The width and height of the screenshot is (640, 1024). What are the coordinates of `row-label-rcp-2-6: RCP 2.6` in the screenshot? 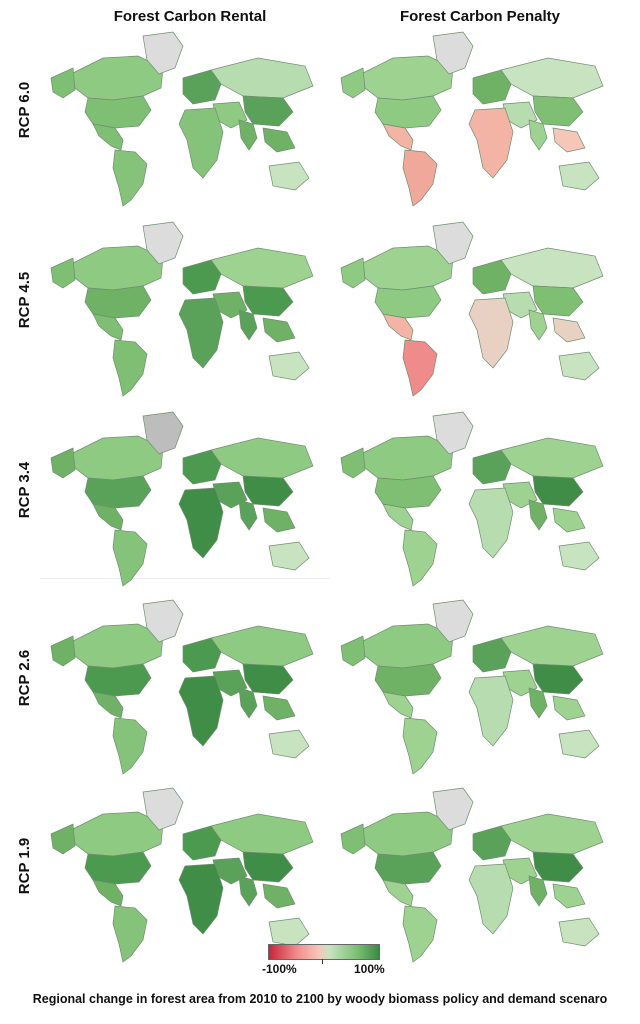 It's located at (24, 678).